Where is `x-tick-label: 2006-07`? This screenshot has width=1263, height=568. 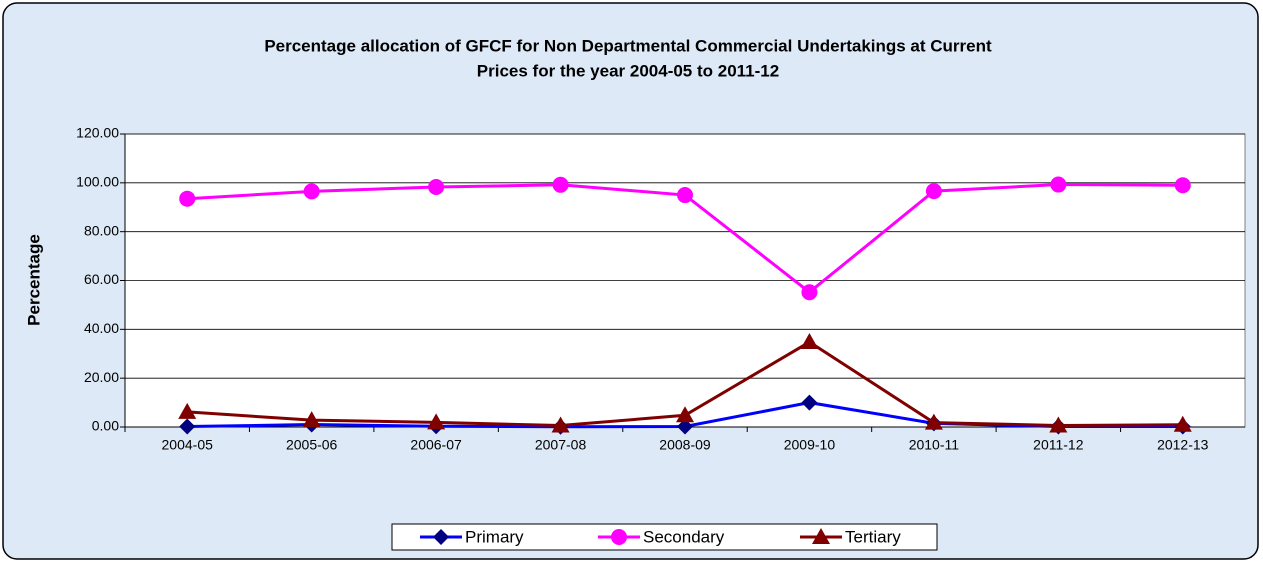 x-tick-label: 2006-07 is located at coordinates (436, 445).